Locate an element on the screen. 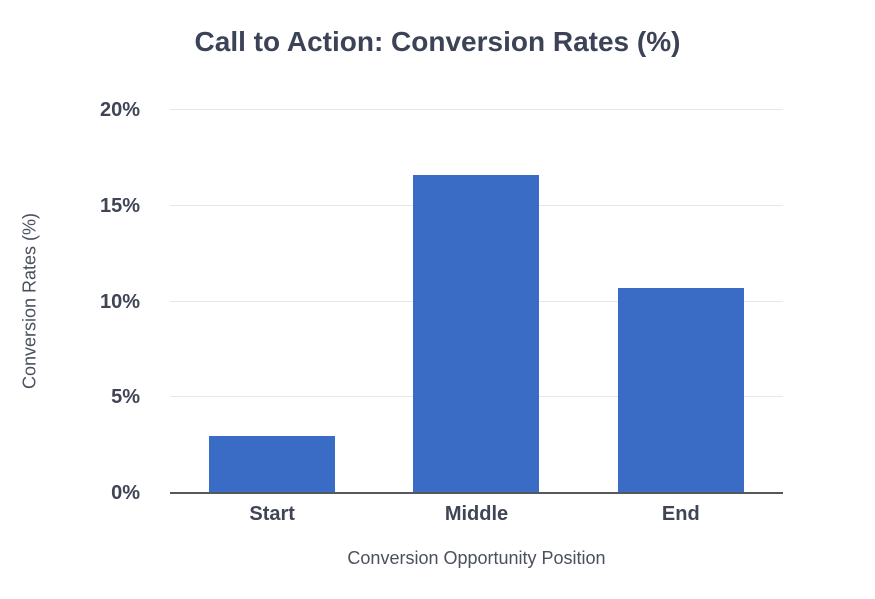 This screenshot has height=599, width=875. x-category-label: Start is located at coordinates (272, 514).